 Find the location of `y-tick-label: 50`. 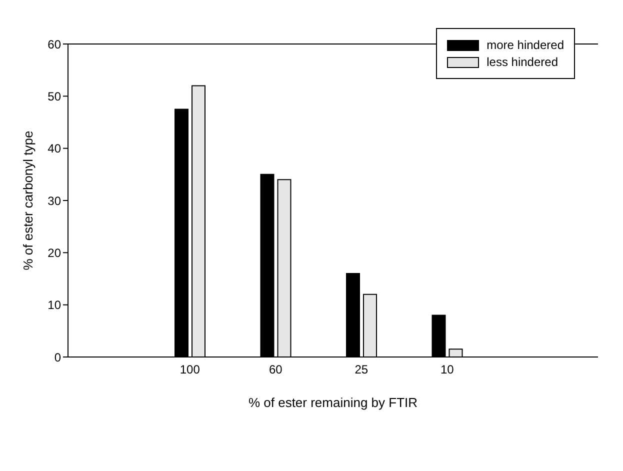

y-tick-label: 50 is located at coordinates (55, 96).